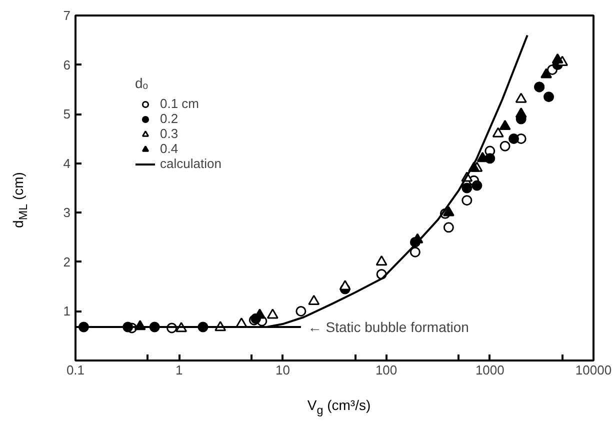  What do you see at coordinates (67, 114) in the screenshot?
I see `y-tick-label: 5` at bounding box center [67, 114].